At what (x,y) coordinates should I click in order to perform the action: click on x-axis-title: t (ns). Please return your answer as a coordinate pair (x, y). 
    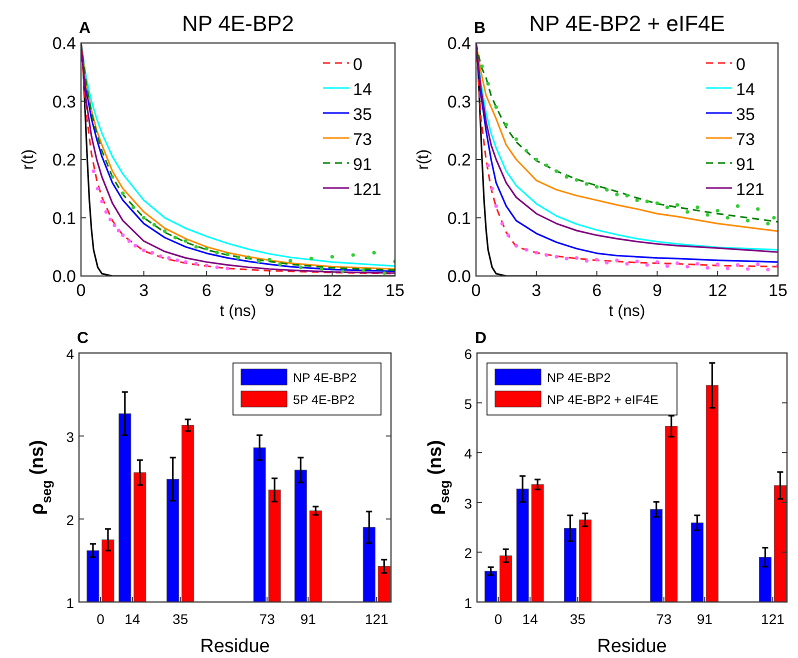
    Looking at the image, I should click on (238, 311).